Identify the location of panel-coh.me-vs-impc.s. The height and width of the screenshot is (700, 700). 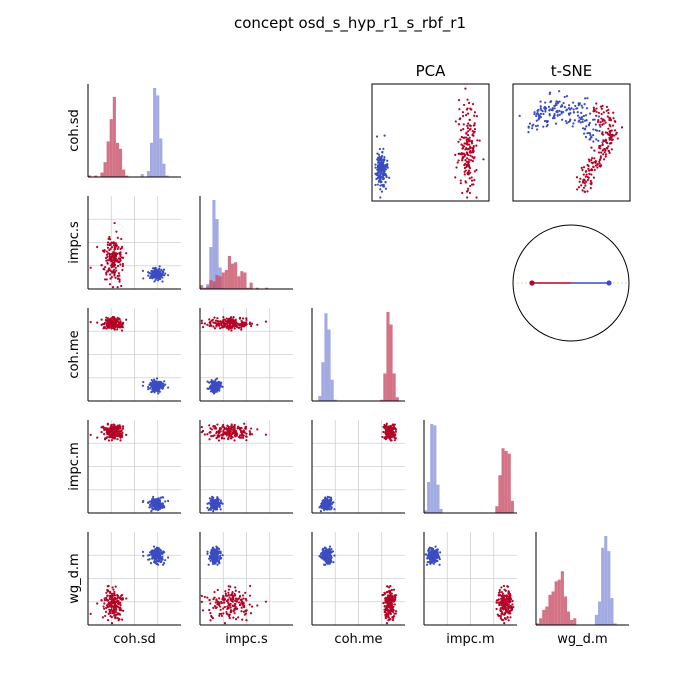
(246, 355).